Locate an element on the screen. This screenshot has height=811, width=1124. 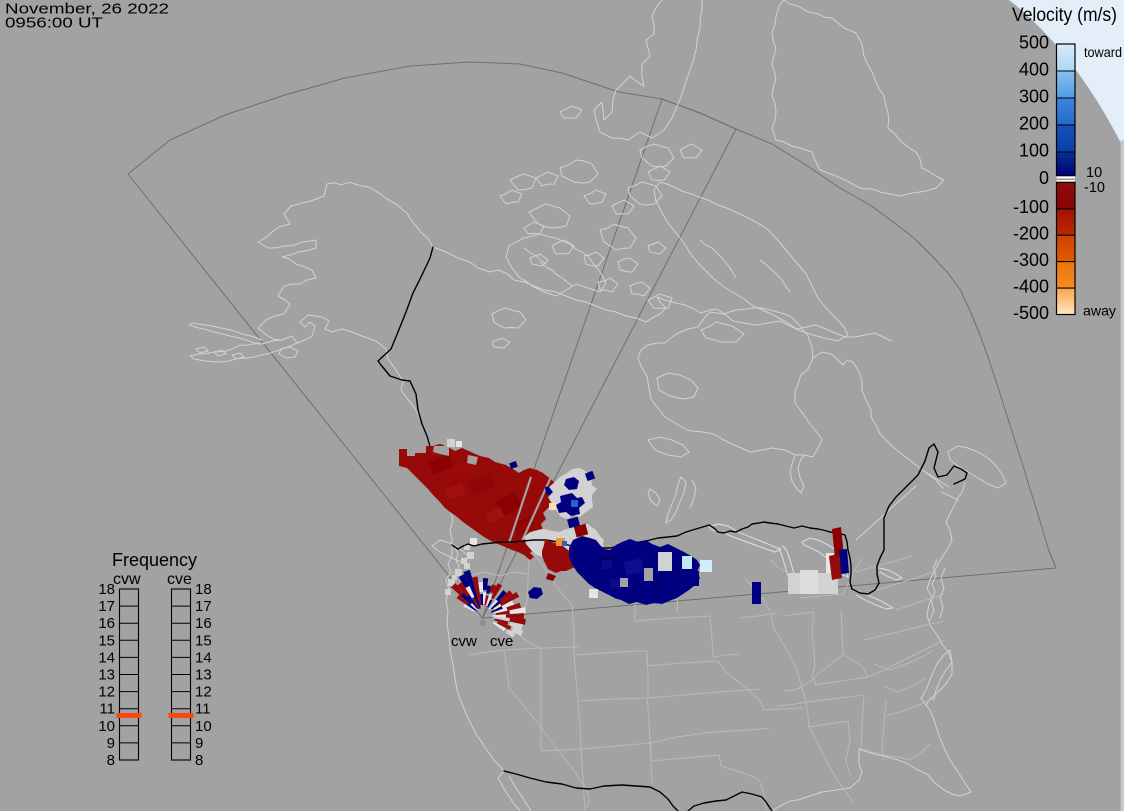
svg-text: November, 26 2022 is located at coordinates (87, 9).